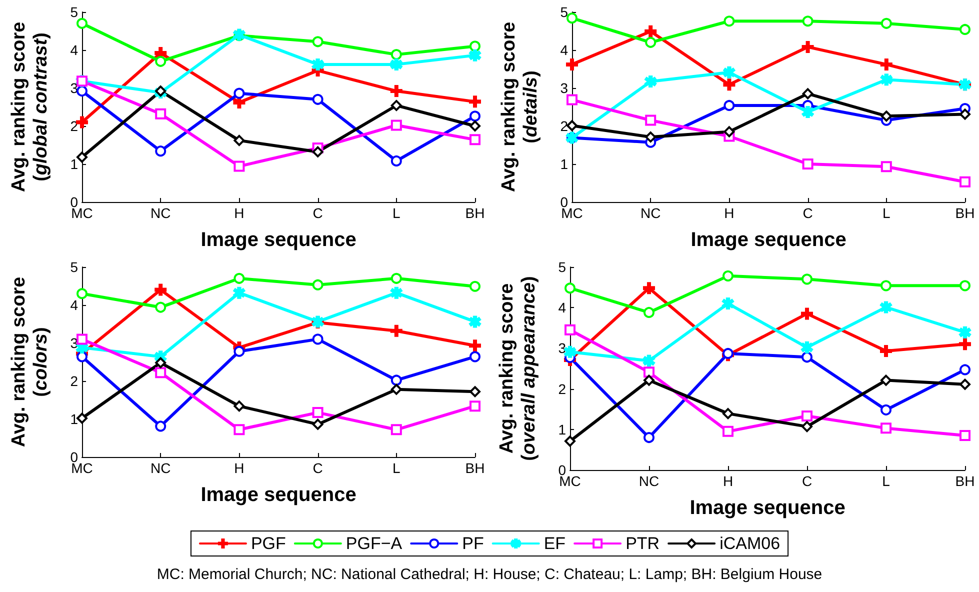 This screenshot has width=979, height=592. What do you see at coordinates (564, 88) in the screenshot?
I see `y-tick-label: 3` at bounding box center [564, 88].